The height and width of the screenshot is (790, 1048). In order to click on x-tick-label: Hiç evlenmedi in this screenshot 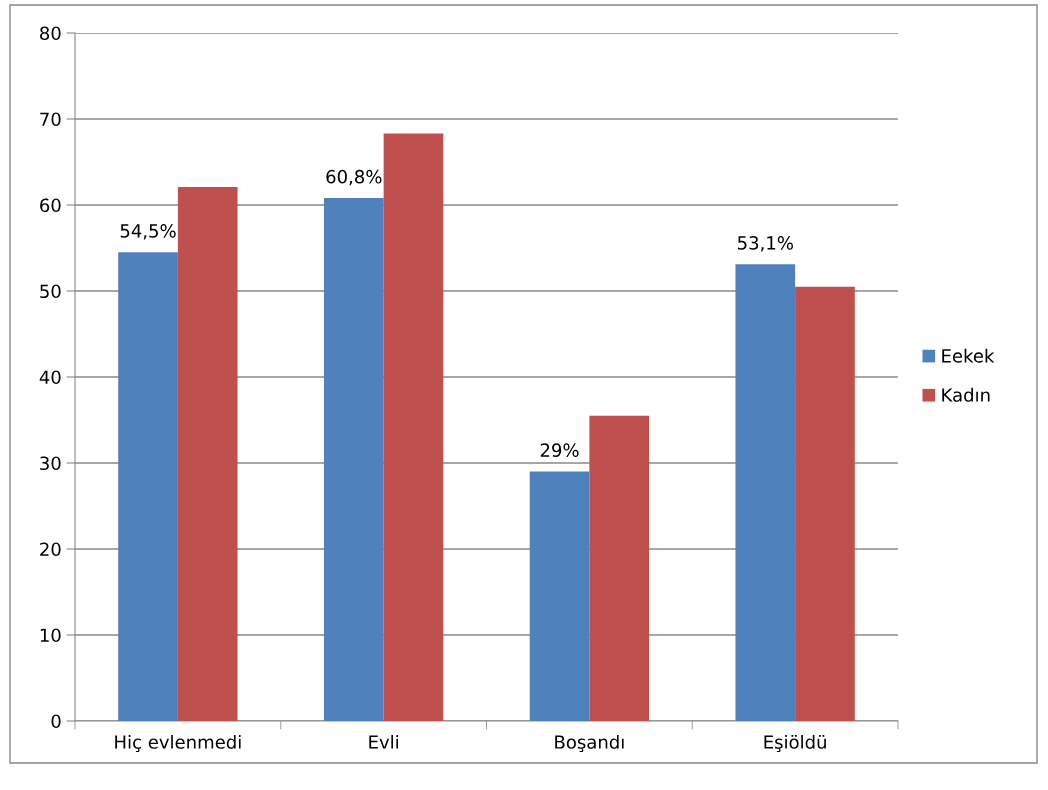, I will do `click(178, 743)`.